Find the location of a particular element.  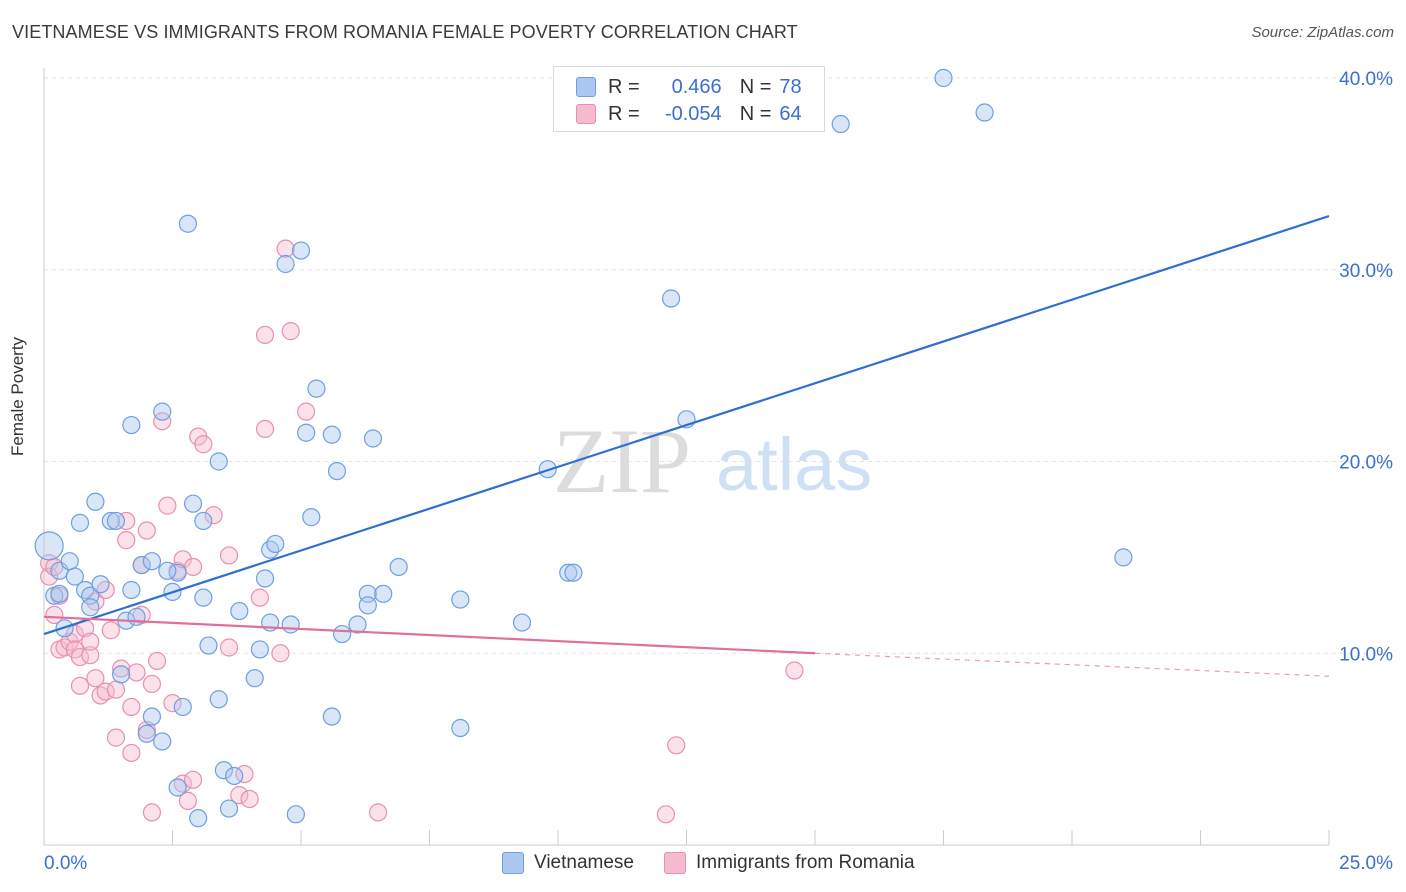

y-tick-label: 10.0% is located at coordinates (1366, 654).